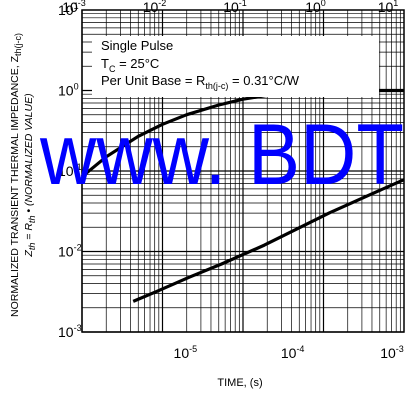  Describe the element at coordinates (200, 82) in the screenshot. I see `legend-line-3: Per Unit Base = Rth(j-c) = 0.31°C/W` at that location.